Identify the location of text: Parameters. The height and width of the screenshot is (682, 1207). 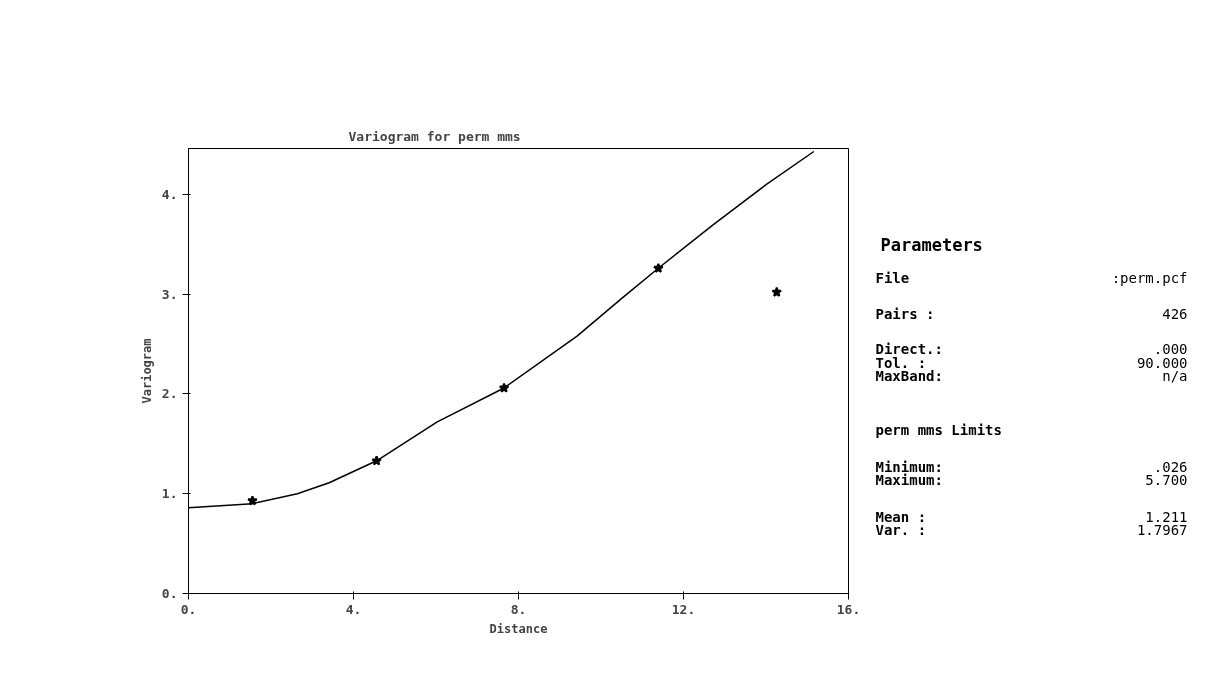
(931, 245).